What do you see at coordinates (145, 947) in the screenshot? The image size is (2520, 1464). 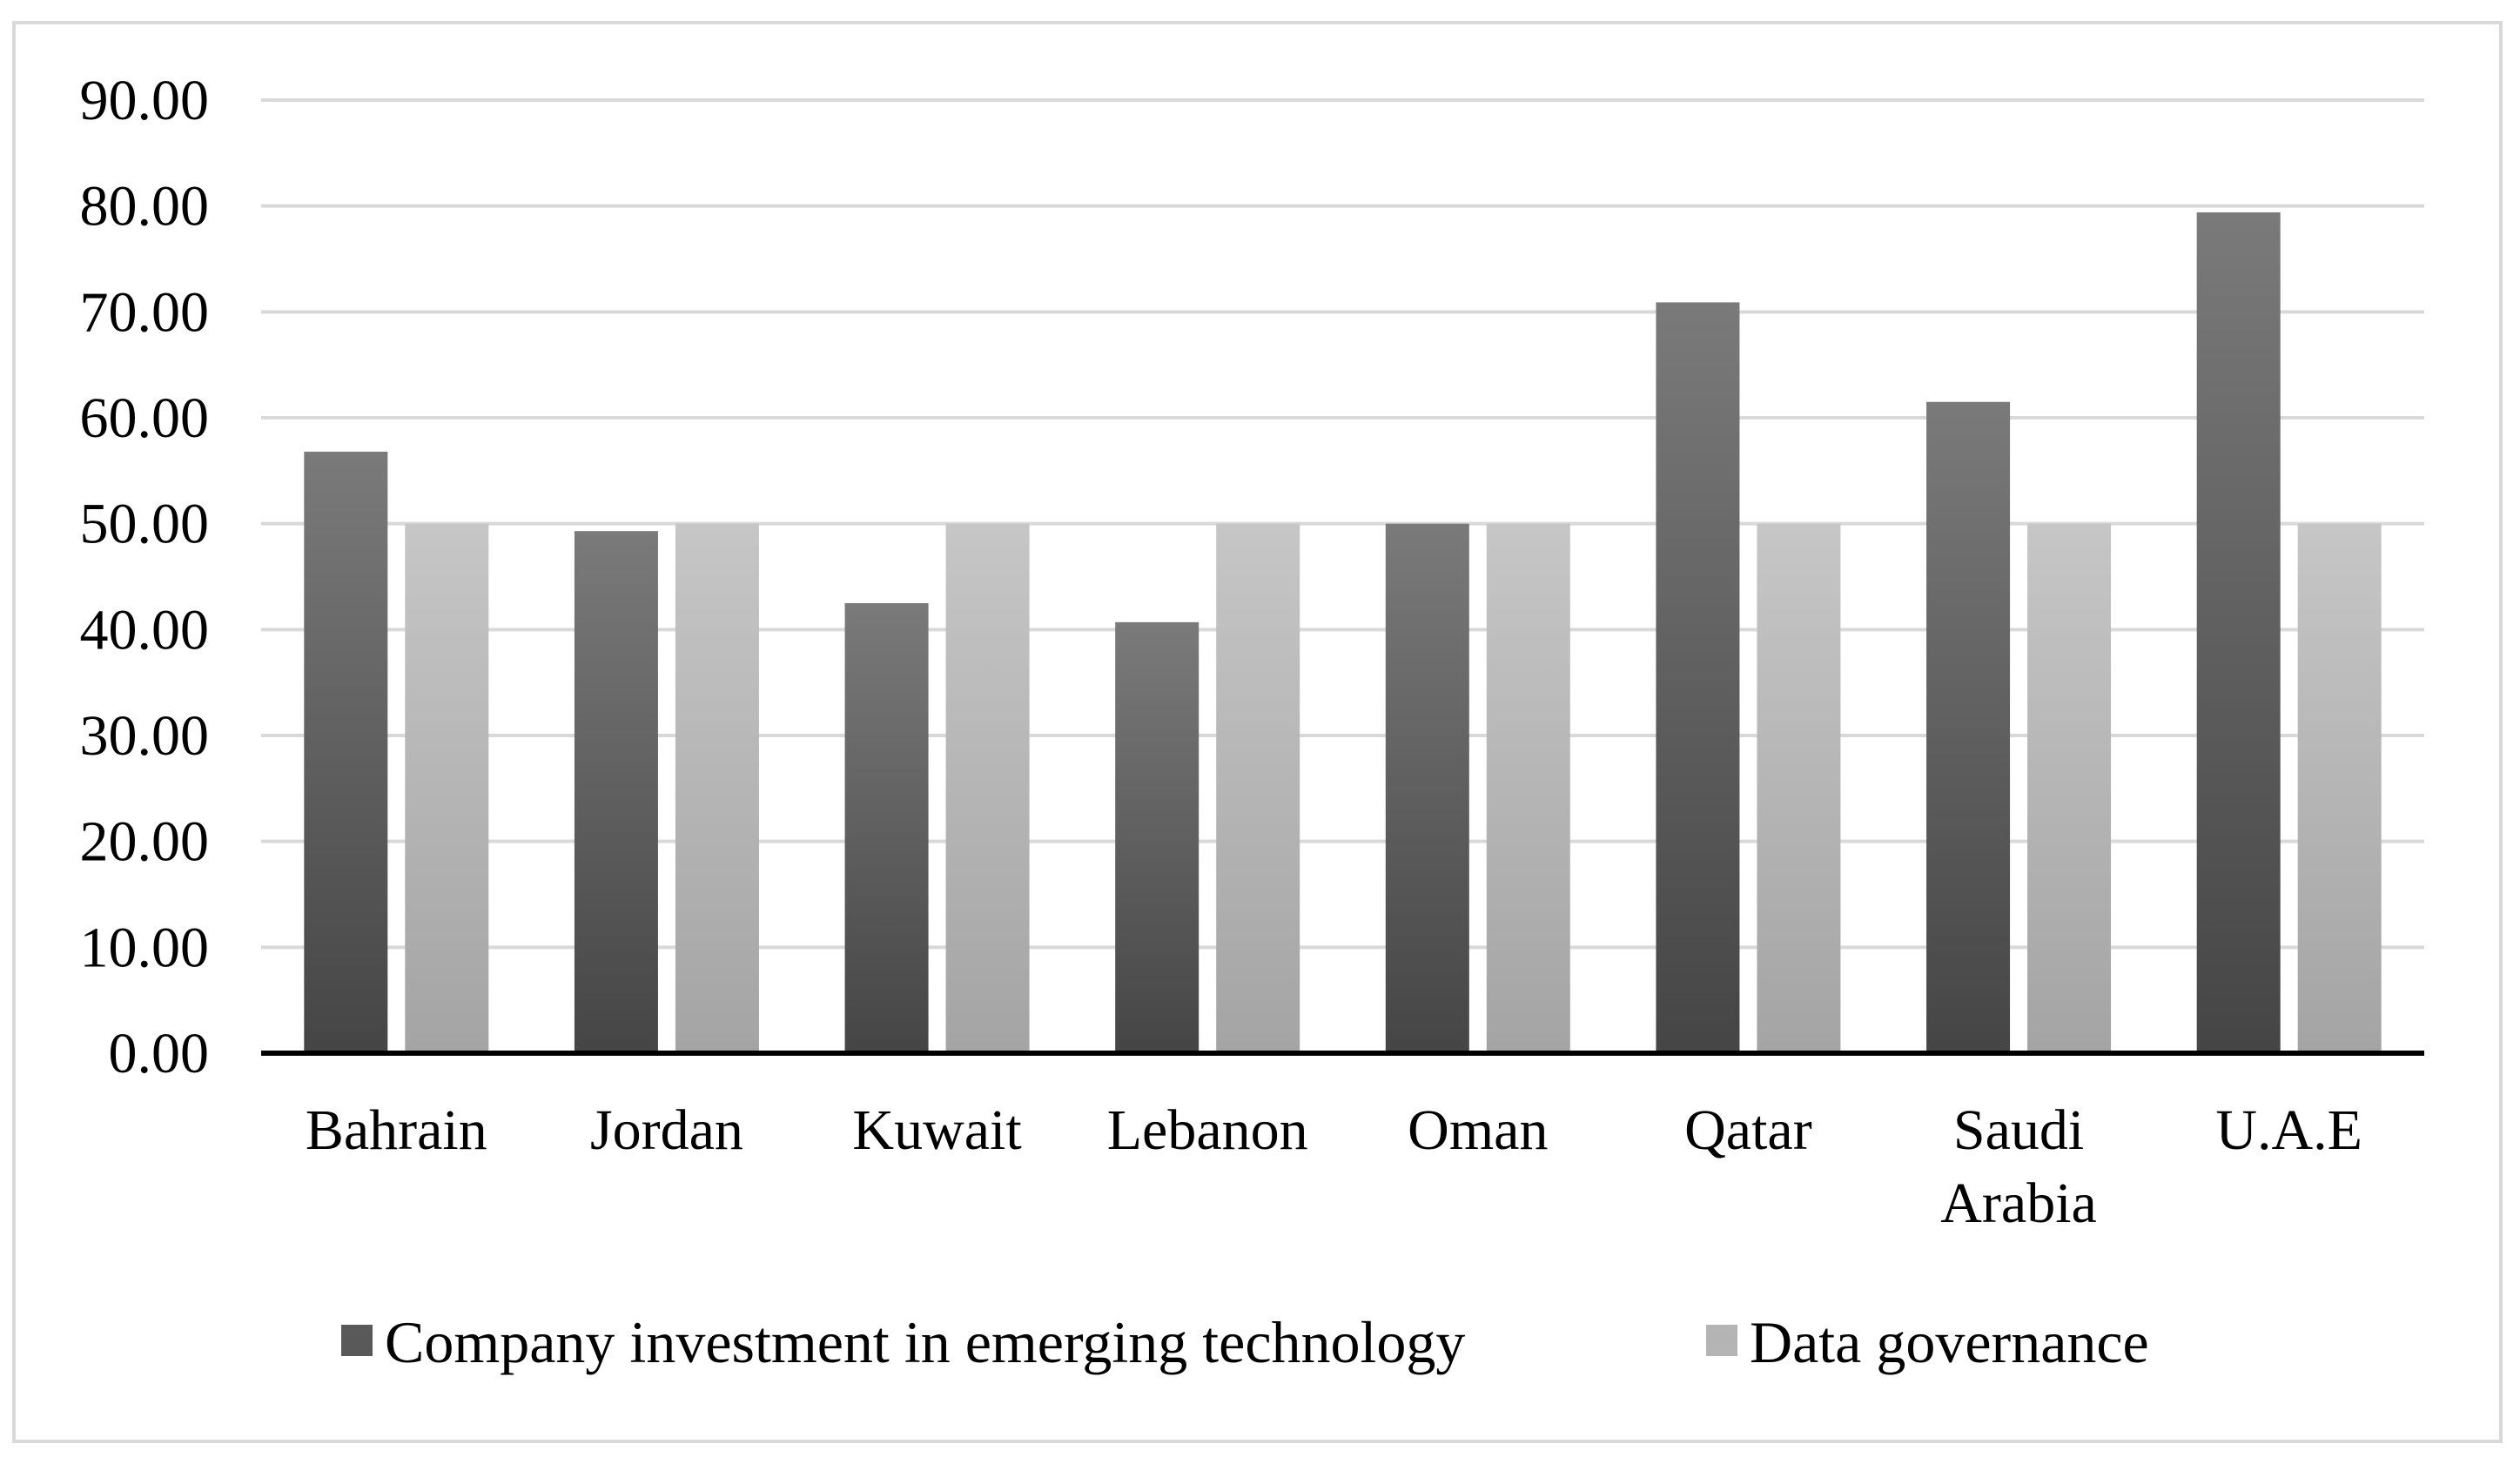 I see `y-tick-label: 10.00` at bounding box center [145, 947].